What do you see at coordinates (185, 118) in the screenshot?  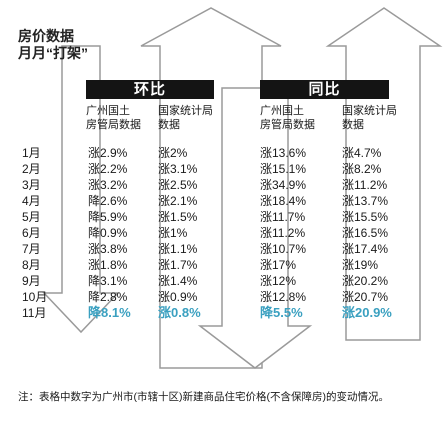 I see `header-nbs-mom: 国家统计局 数据` at bounding box center [185, 118].